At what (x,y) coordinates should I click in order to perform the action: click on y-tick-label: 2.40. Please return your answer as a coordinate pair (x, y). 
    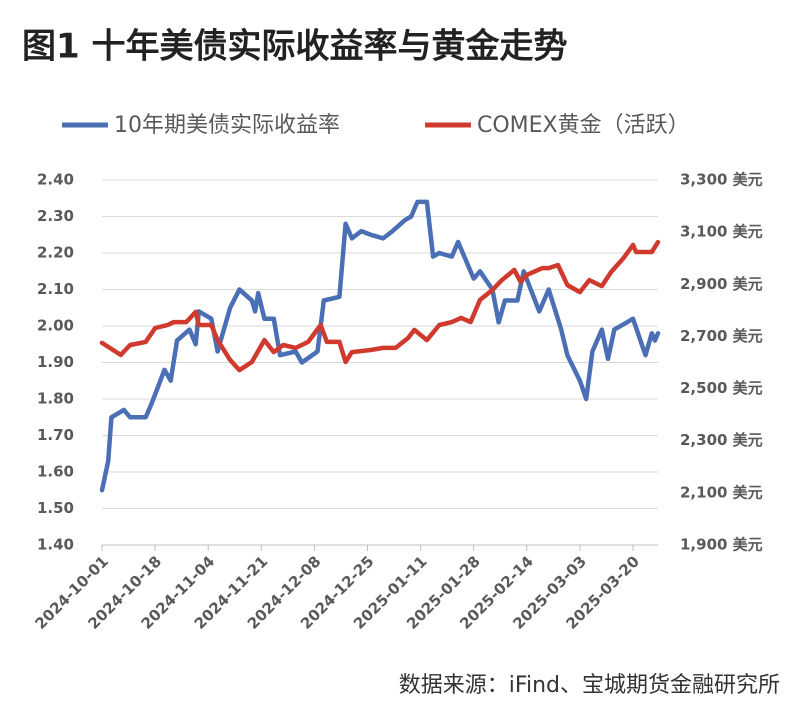
    Looking at the image, I should click on (55, 180).